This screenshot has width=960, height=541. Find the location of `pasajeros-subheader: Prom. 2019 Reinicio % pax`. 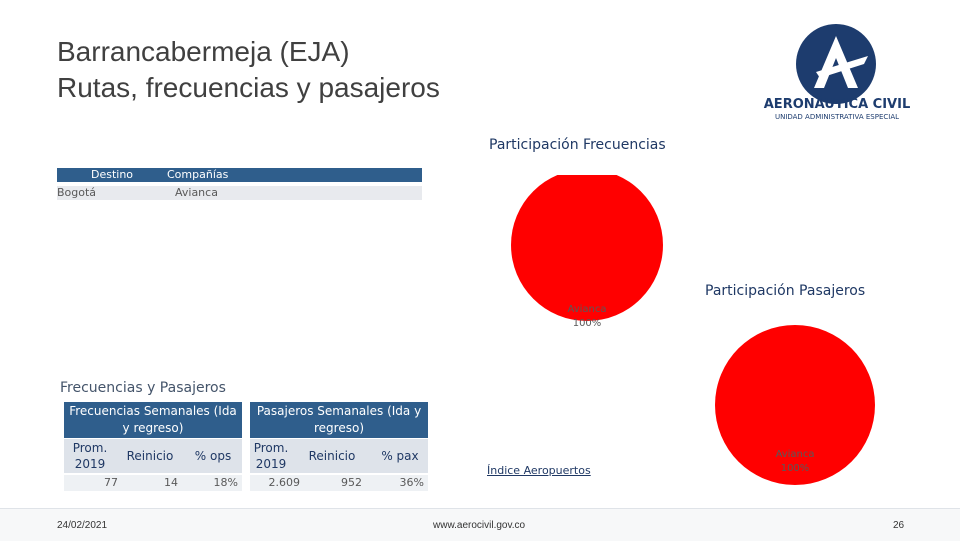

pasajeros-subheader: Prom. 2019 Reinicio % pax is located at coordinates (339, 456).